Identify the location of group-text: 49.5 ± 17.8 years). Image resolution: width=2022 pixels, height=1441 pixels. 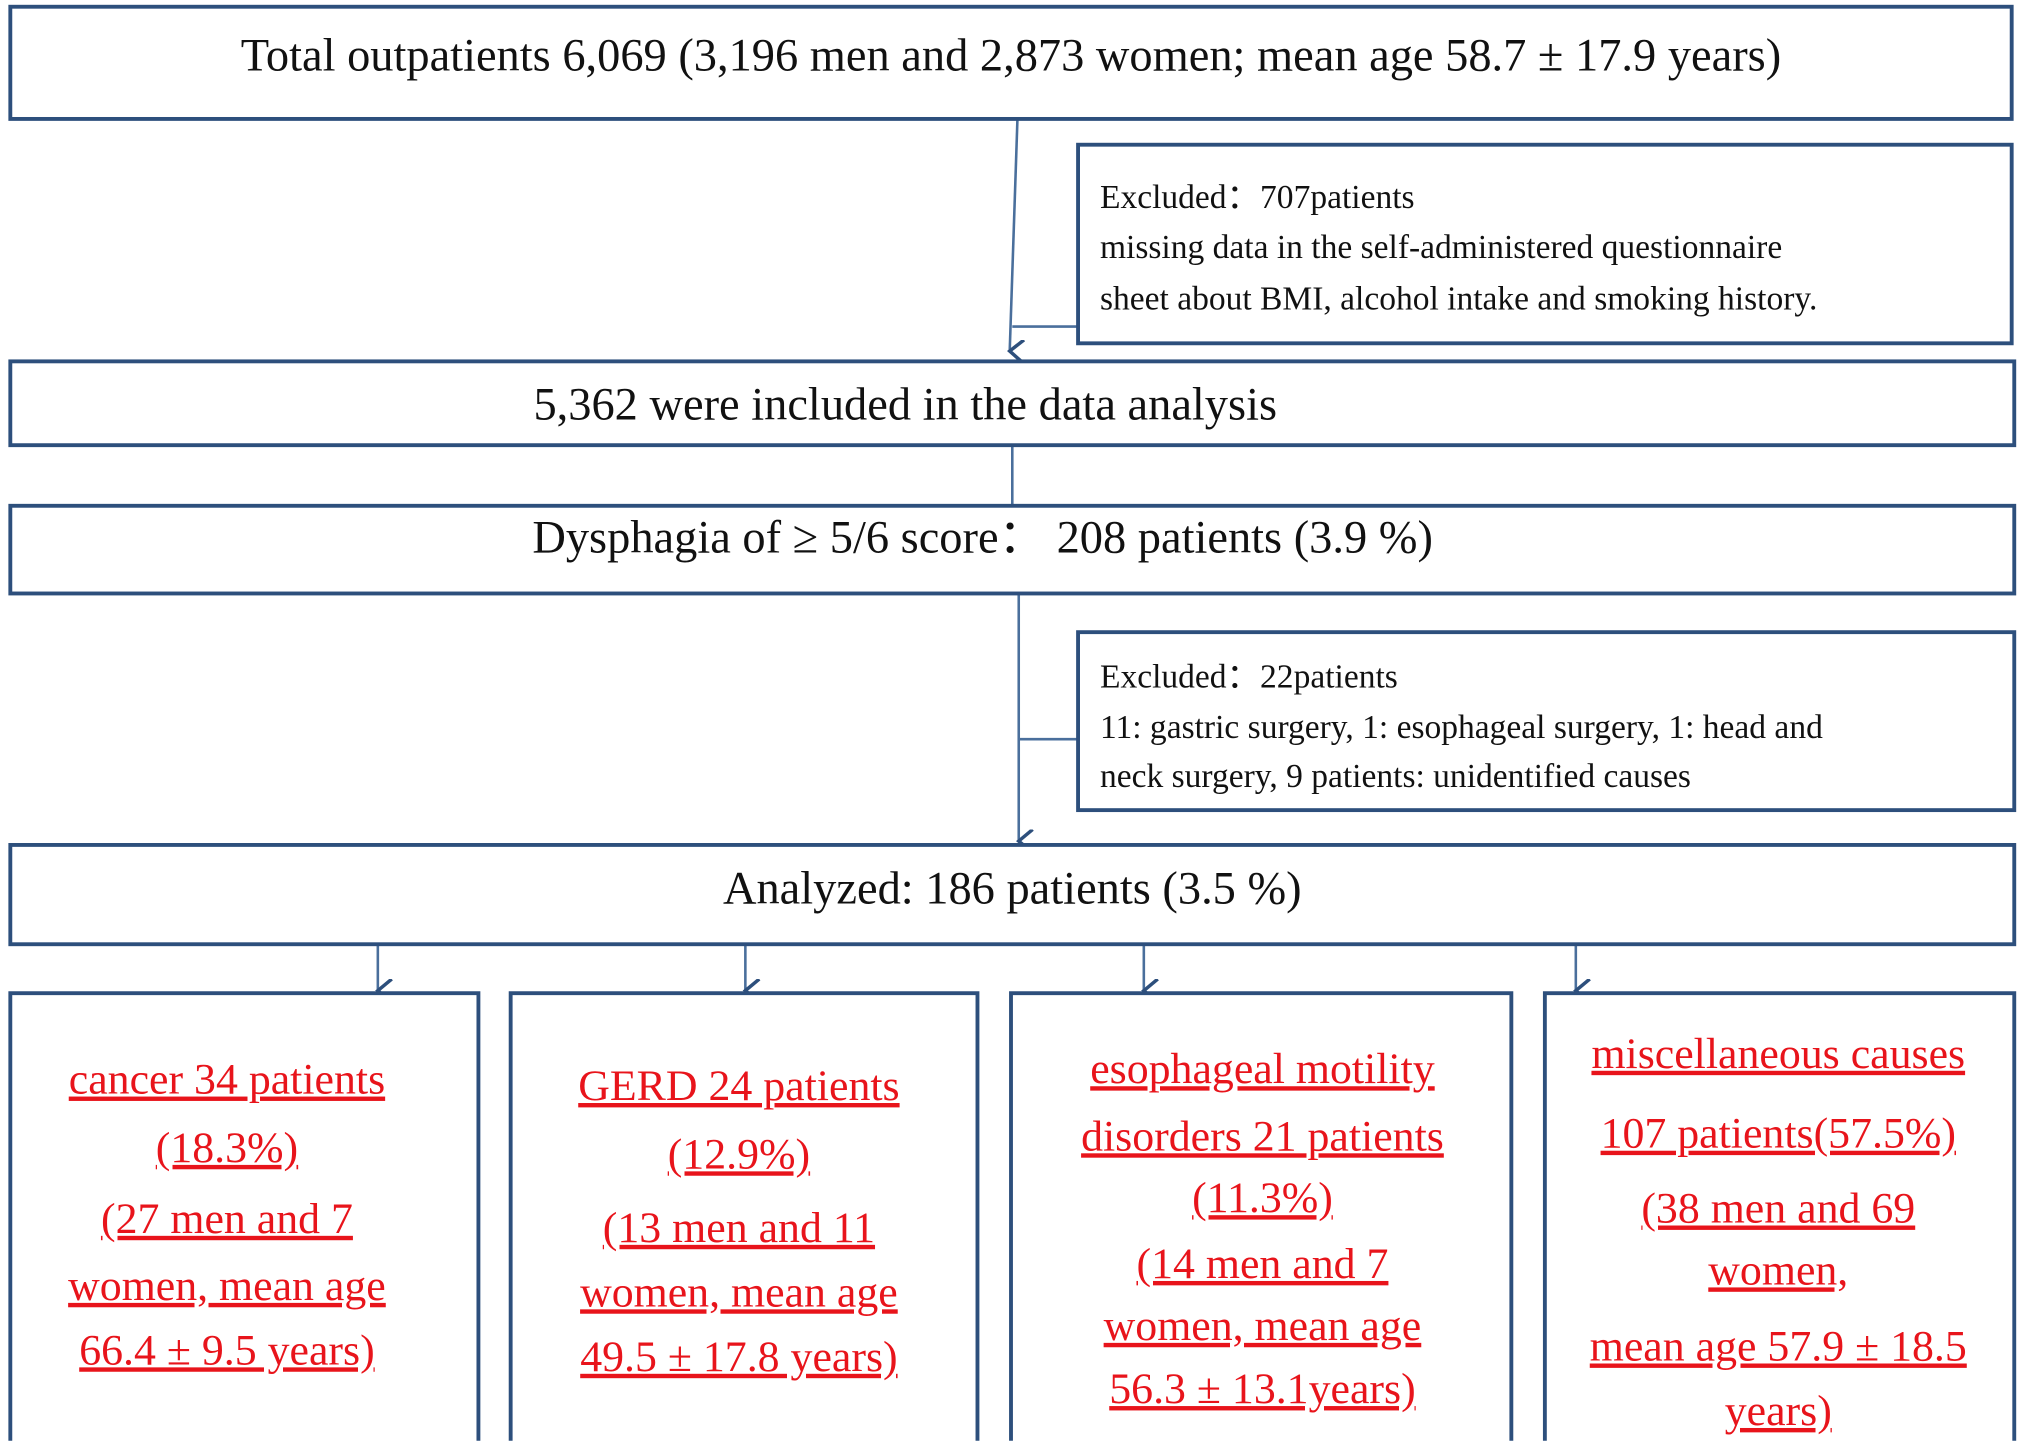
(738, 1357).